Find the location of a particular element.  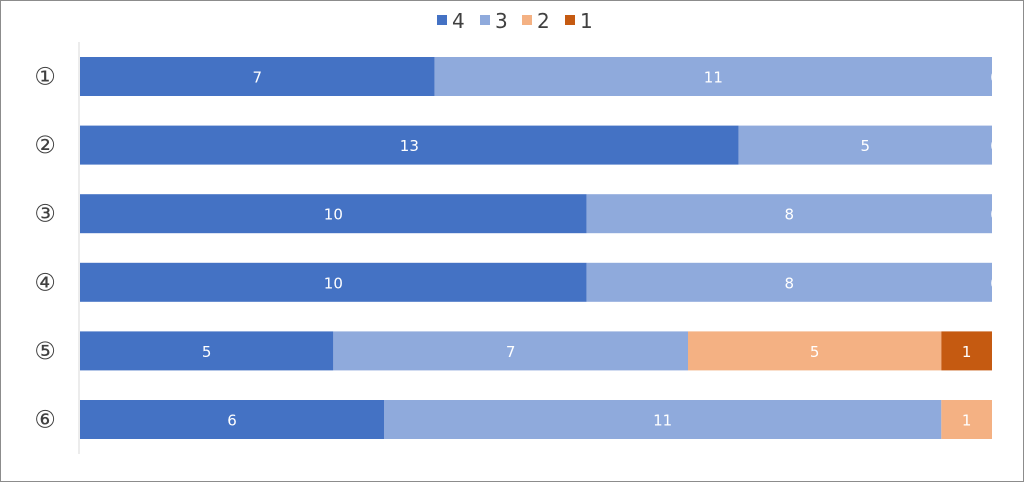

category-label: ② is located at coordinates (45, 145).